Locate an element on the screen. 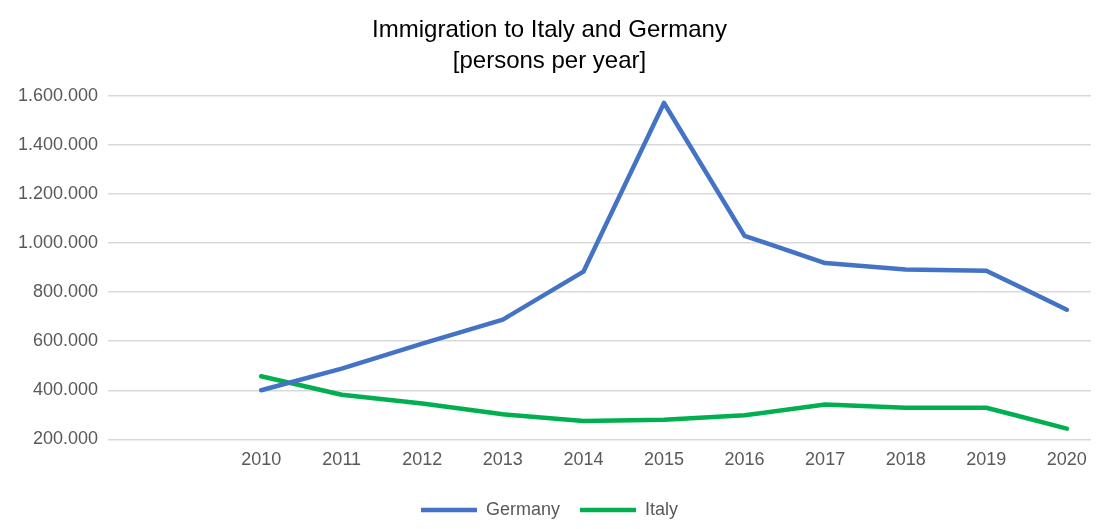  legend-label: Italy is located at coordinates (662, 508).